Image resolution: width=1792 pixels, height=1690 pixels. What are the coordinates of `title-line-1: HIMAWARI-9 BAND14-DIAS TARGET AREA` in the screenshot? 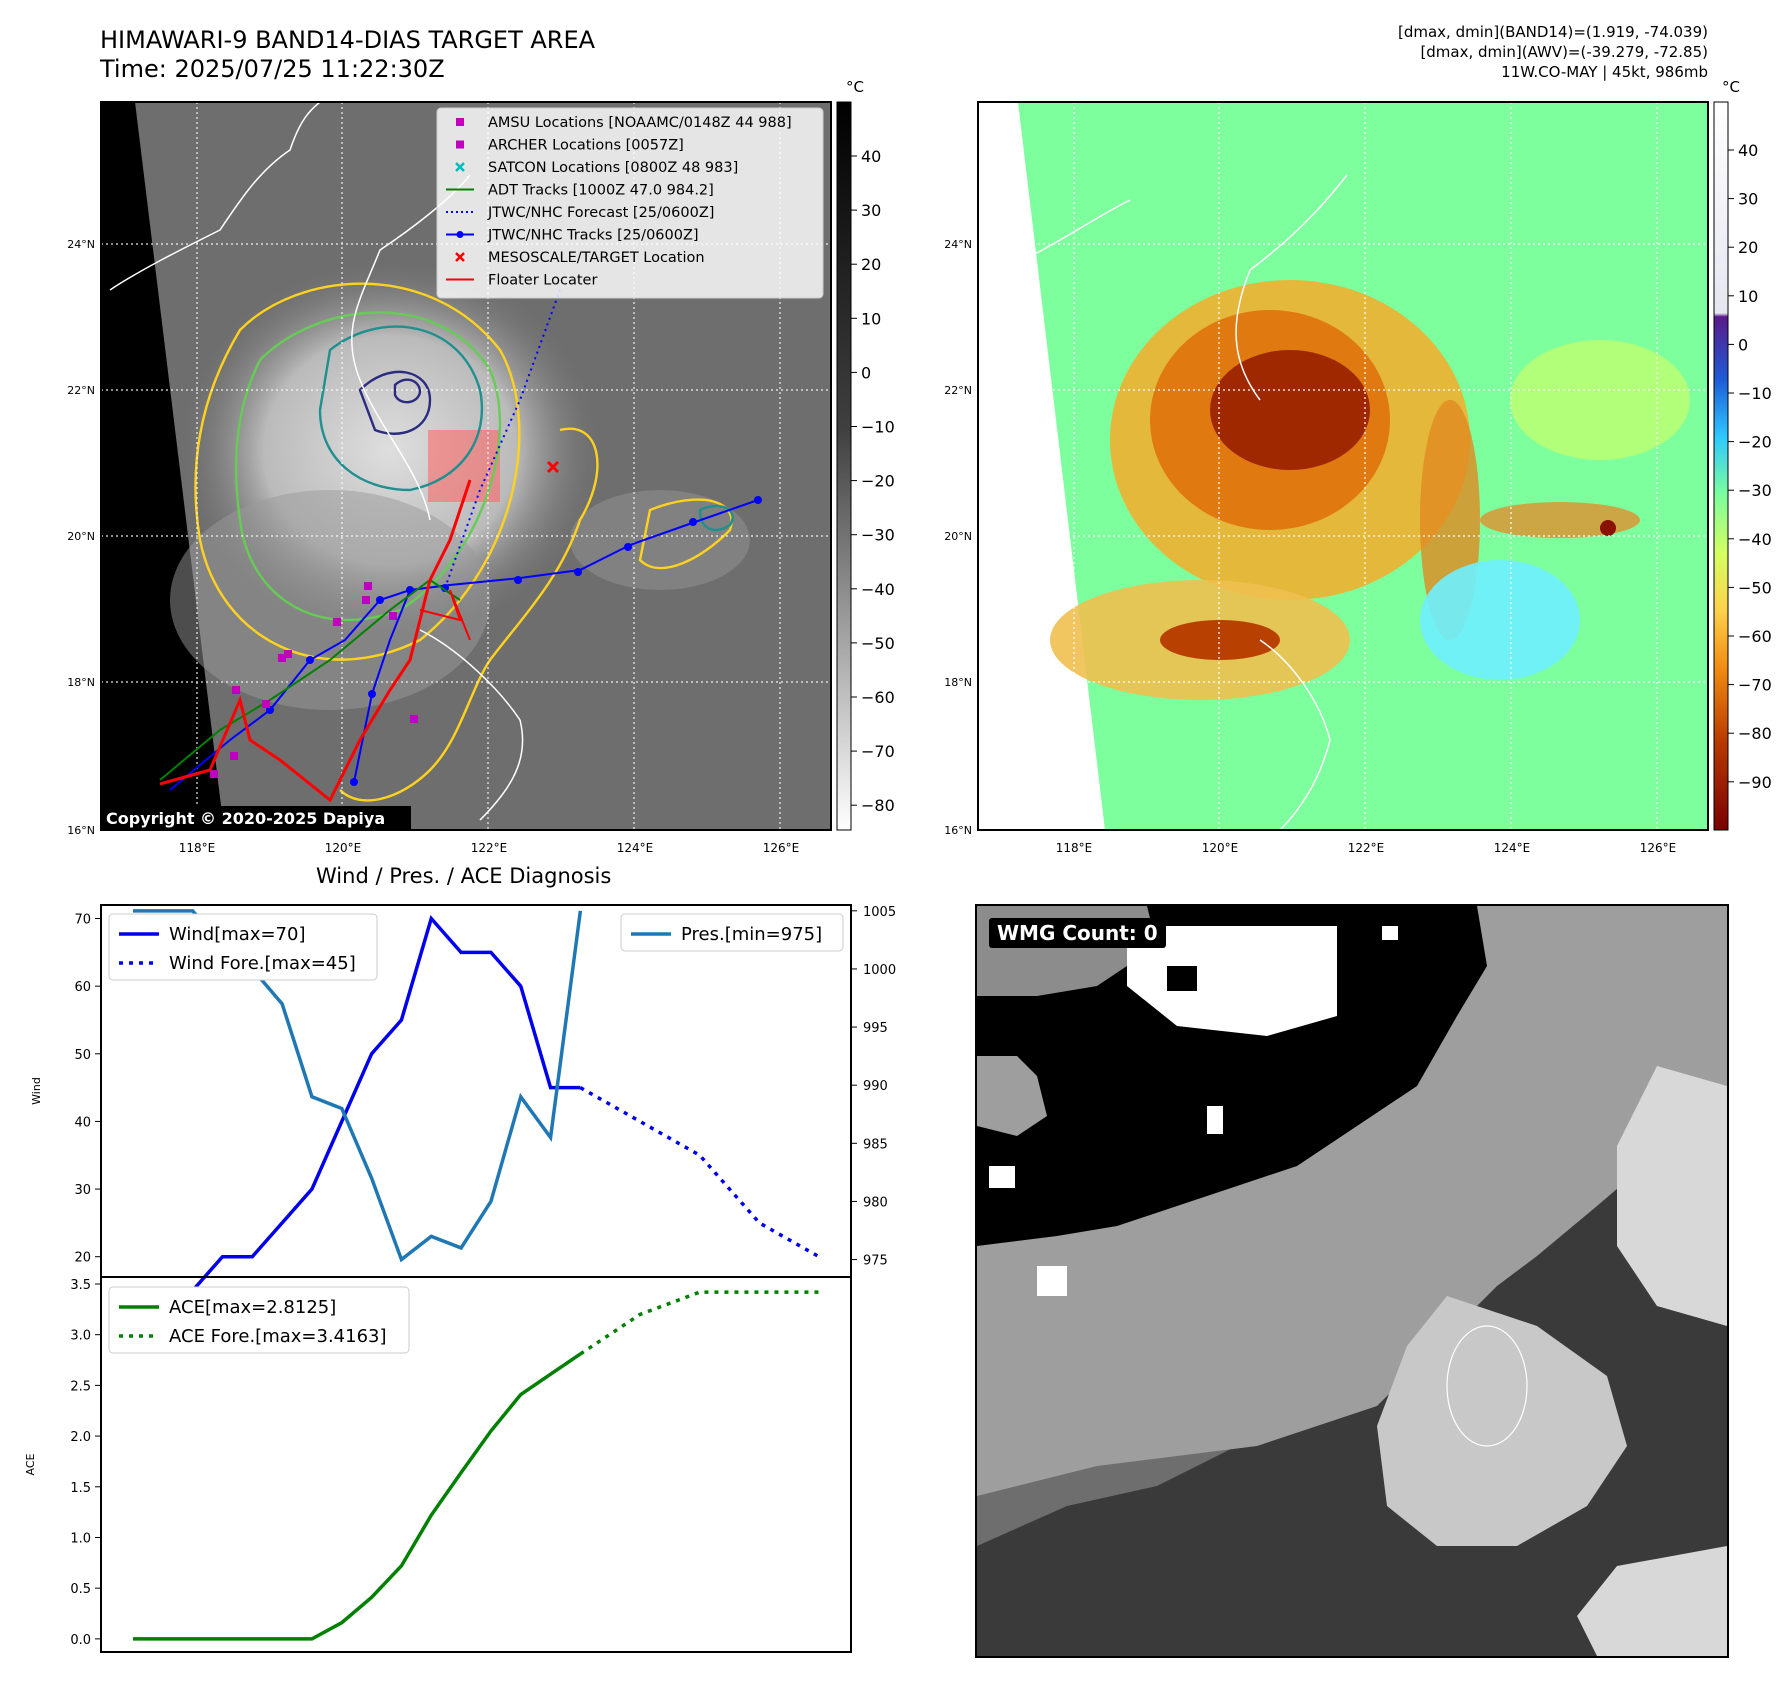 It's located at (348, 40).